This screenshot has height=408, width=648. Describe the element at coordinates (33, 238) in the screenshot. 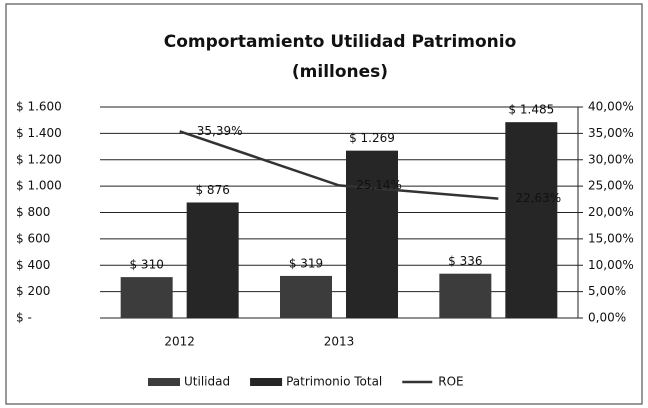

I see `y-tick-label: $ 600` at that location.